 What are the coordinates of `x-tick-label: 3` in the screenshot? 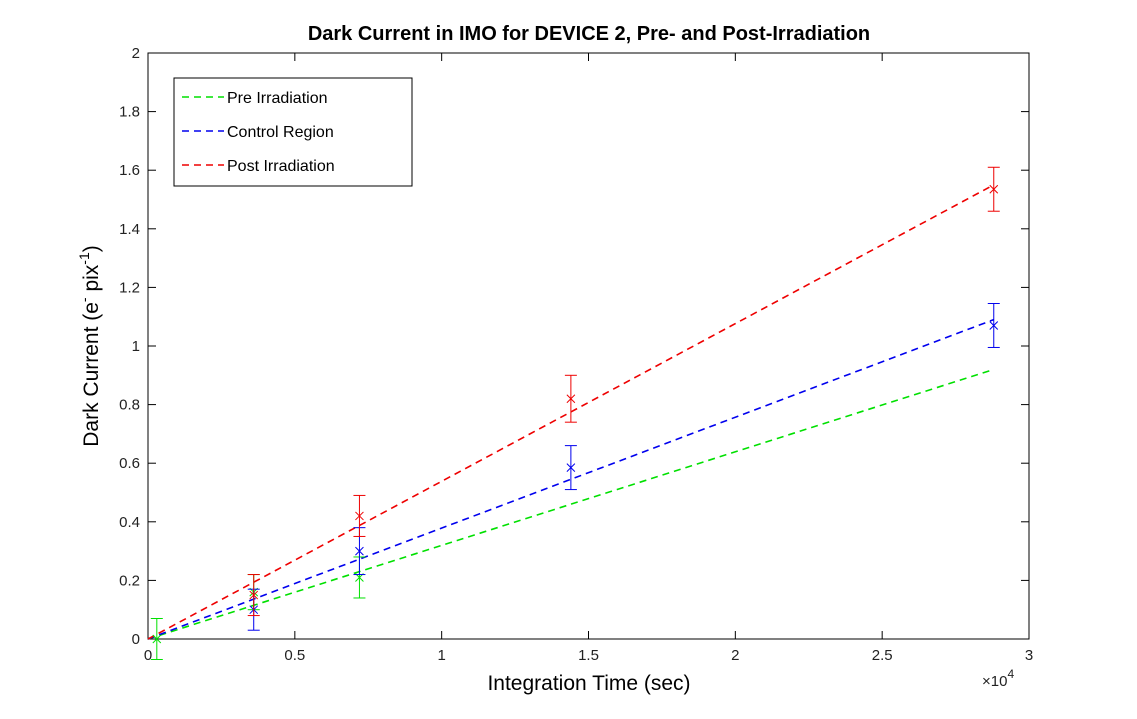 It's located at (1029, 655).